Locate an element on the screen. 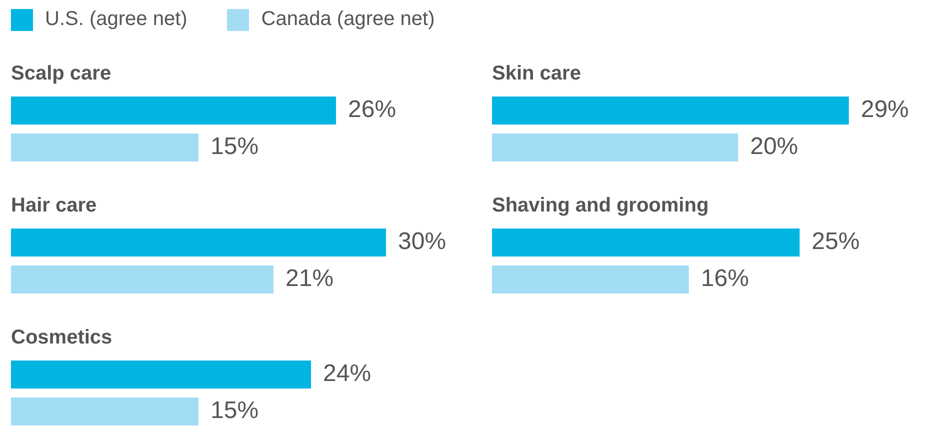 This screenshot has height=433, width=935. legend-label: U.S. (agree net) is located at coordinates (116, 19).